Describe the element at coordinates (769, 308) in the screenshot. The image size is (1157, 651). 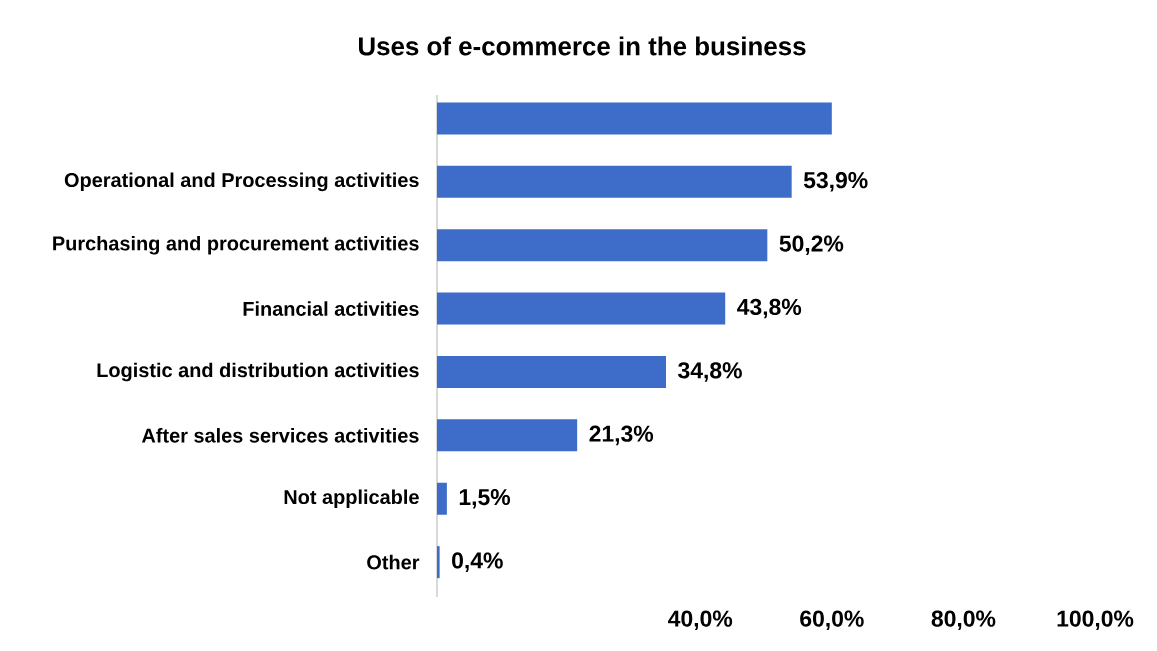
I see `data-label: 43,8%` at that location.